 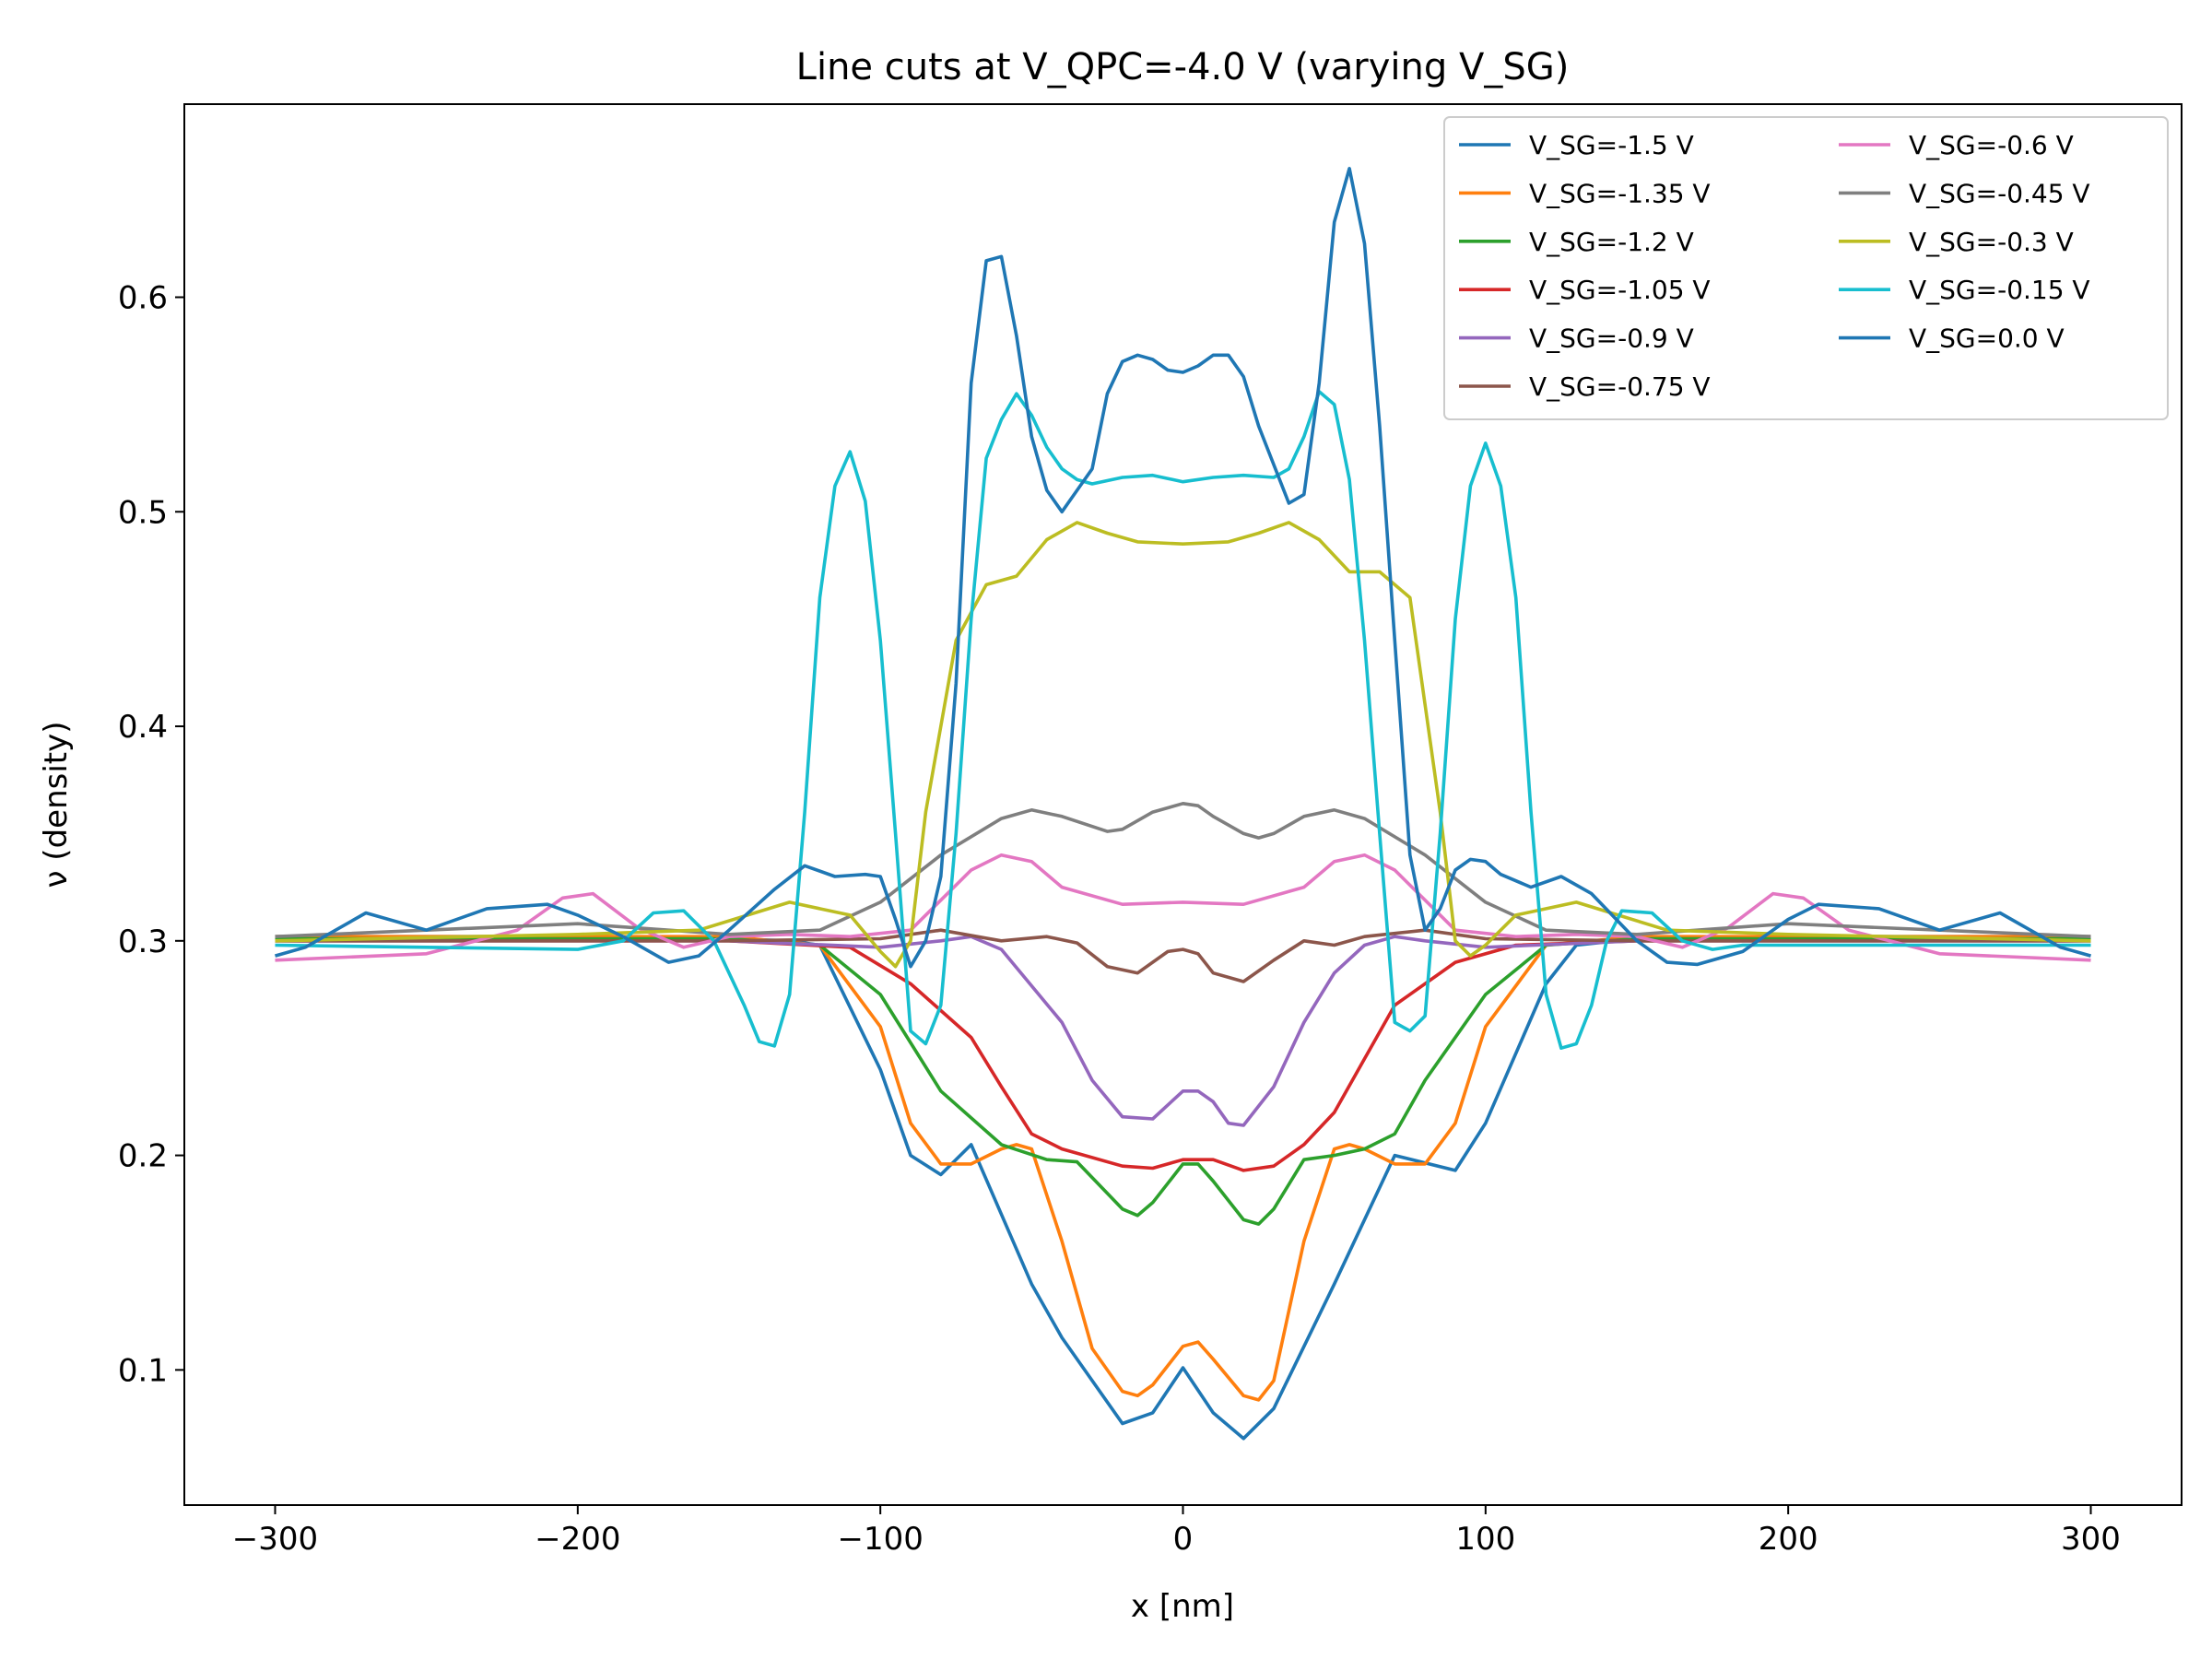 What do you see at coordinates (143, 1370) in the screenshot?
I see `y-tick-label: 0.1` at bounding box center [143, 1370].